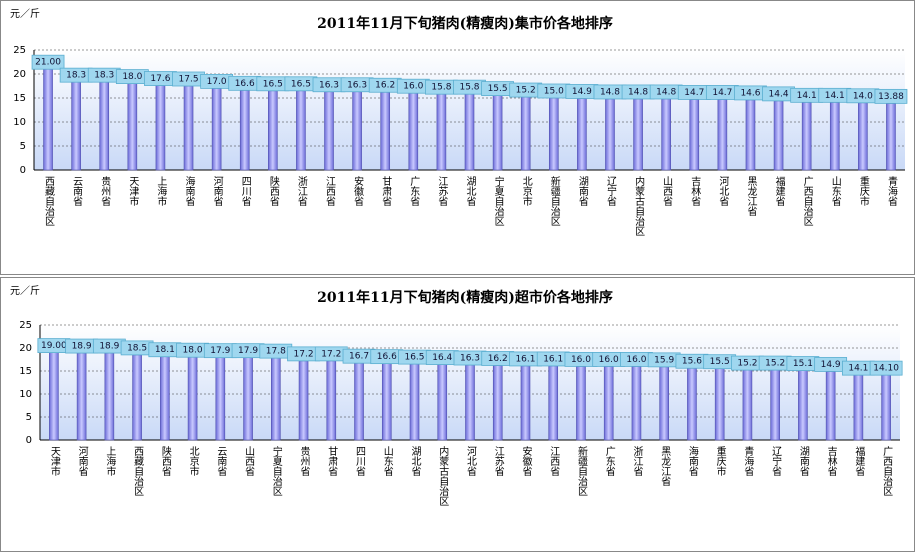  I want to click on x-tick-label: 福建省, so click(859, 461).